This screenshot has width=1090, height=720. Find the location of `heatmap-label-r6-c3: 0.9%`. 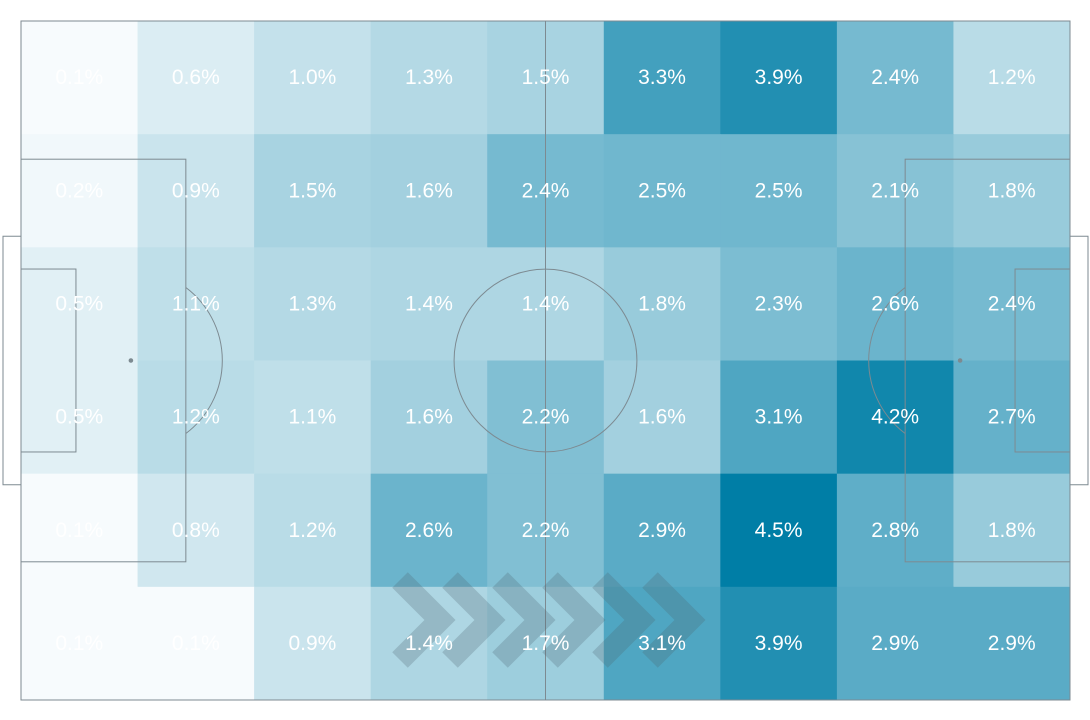

heatmap-label-r6-c3: 0.9% is located at coordinates (312, 643).